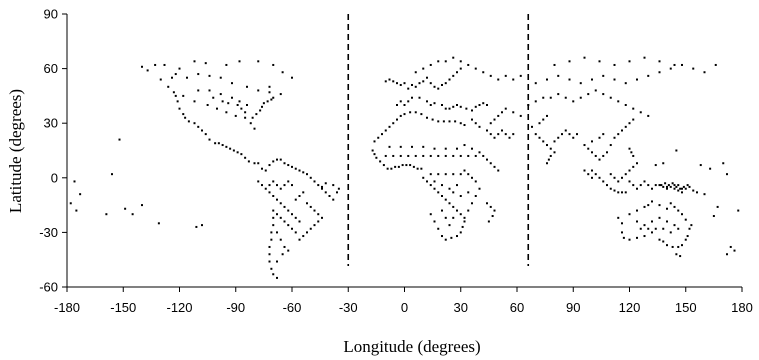 Image resolution: width=759 pixels, height=360 pixels. Describe the element at coordinates (15, 151) in the screenshot. I see `y-axis-title: Latitude (degrees)` at that location.